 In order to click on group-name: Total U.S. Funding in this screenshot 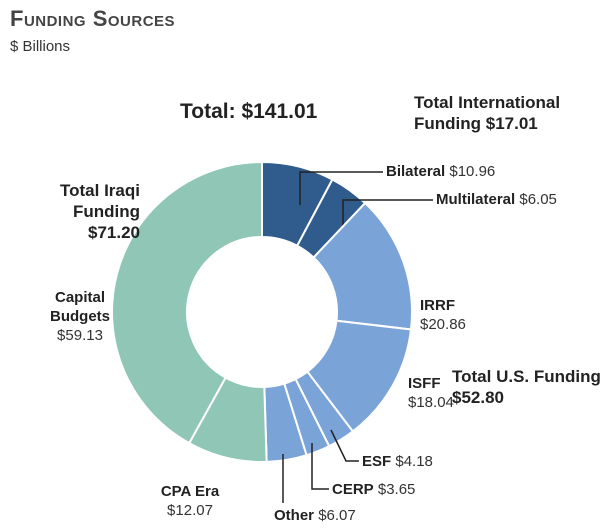, I will do `click(526, 376)`.